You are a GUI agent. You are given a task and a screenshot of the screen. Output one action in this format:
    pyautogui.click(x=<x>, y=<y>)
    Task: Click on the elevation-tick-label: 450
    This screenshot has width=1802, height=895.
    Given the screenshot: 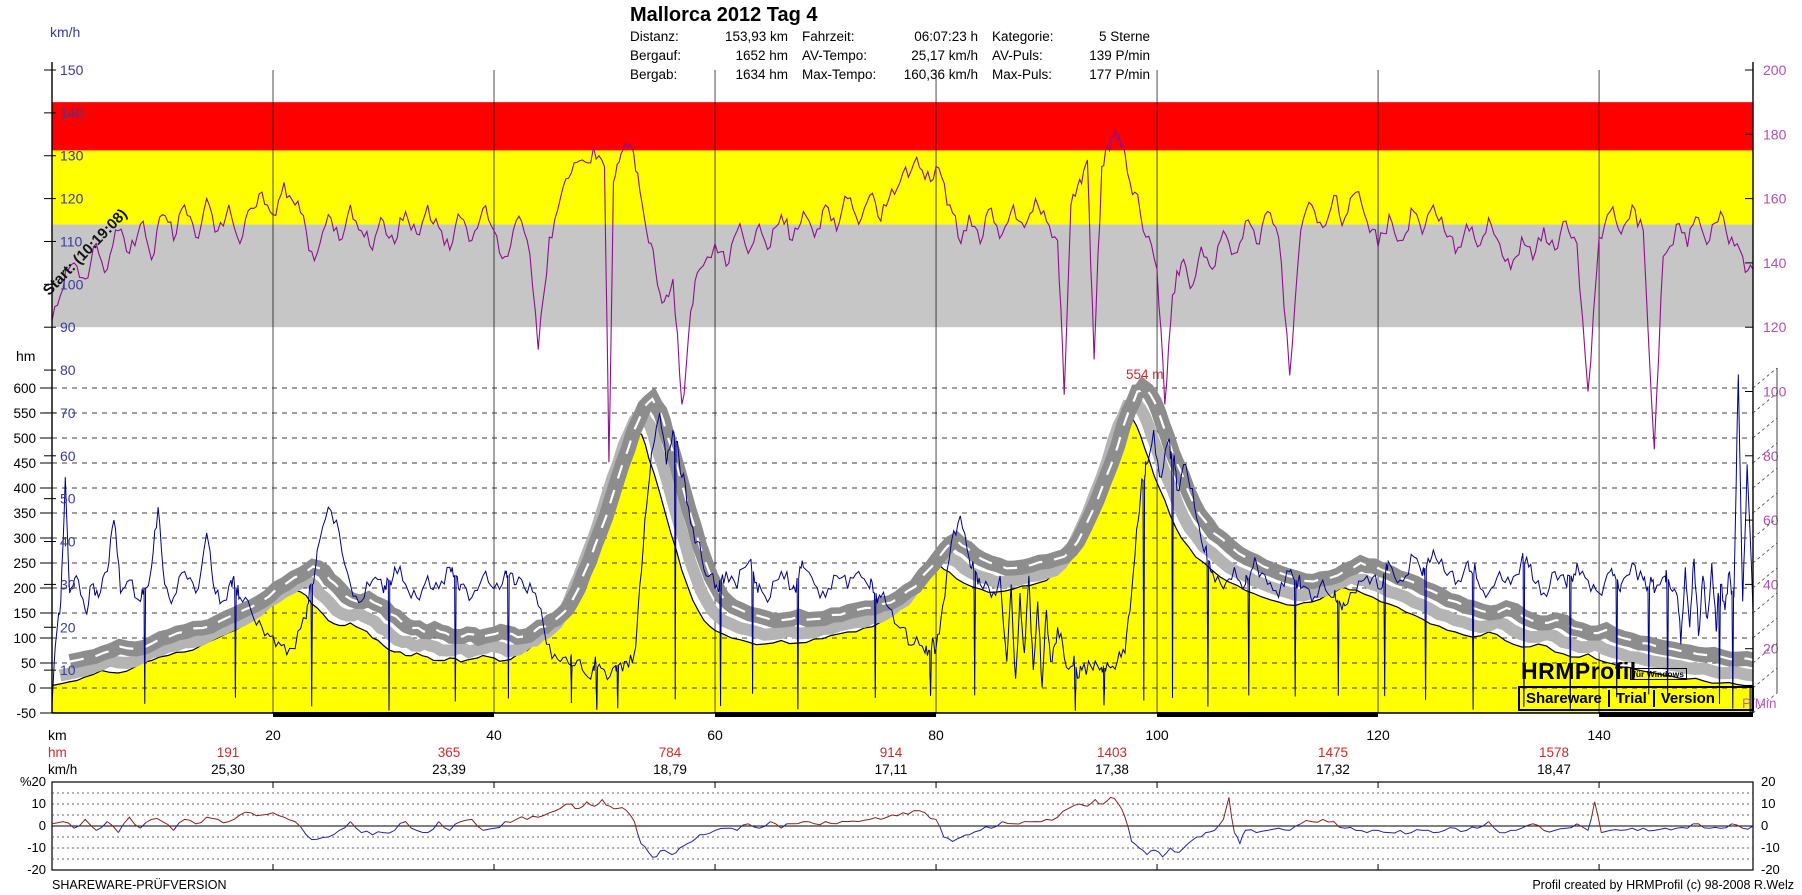 What is the action you would take?
    pyautogui.click(x=24, y=463)
    